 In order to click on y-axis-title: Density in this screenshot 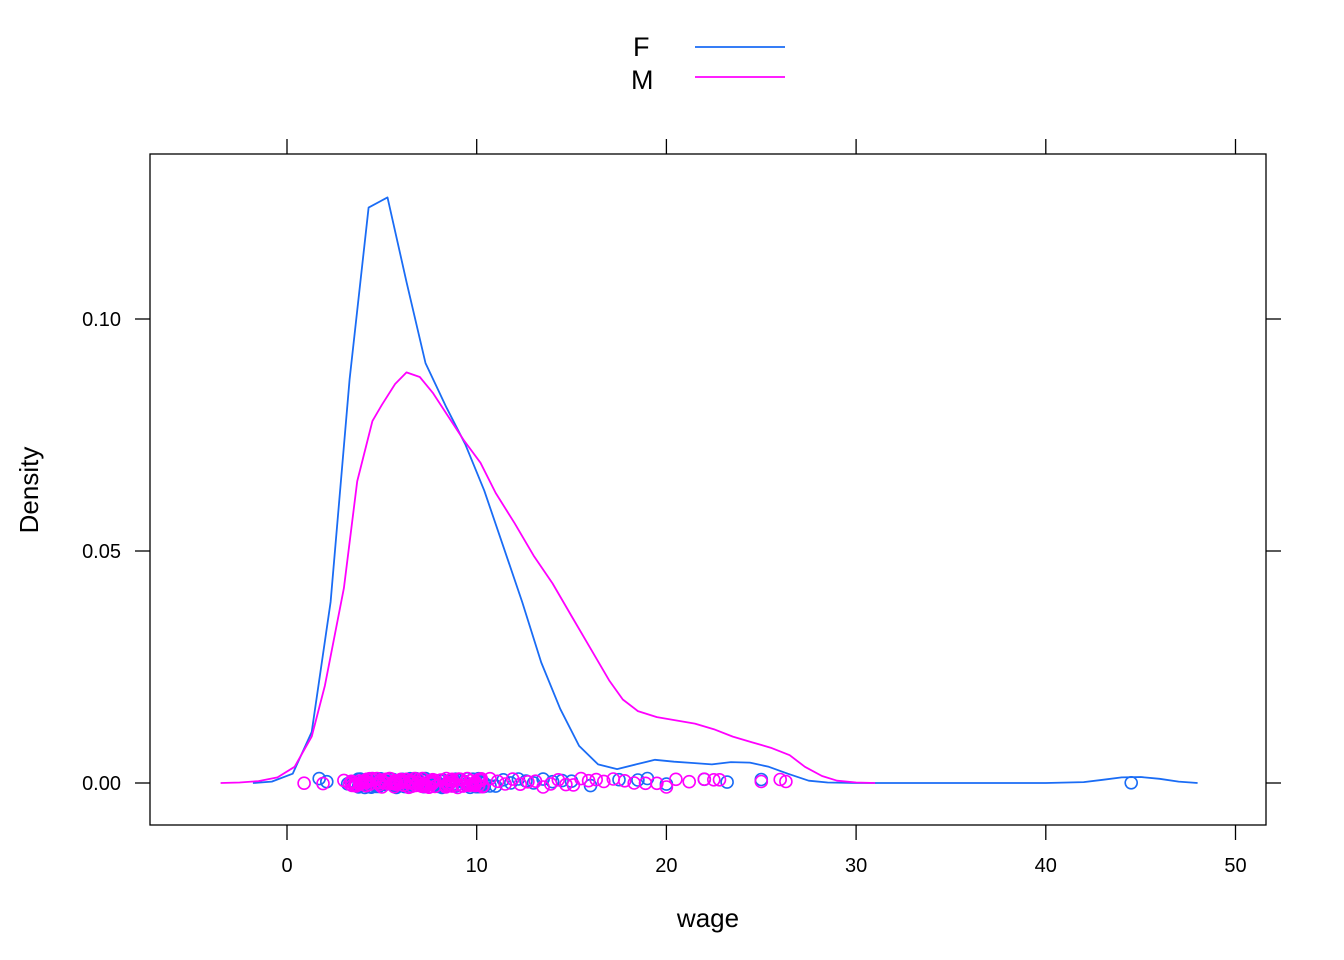, I will do `click(29, 490)`.